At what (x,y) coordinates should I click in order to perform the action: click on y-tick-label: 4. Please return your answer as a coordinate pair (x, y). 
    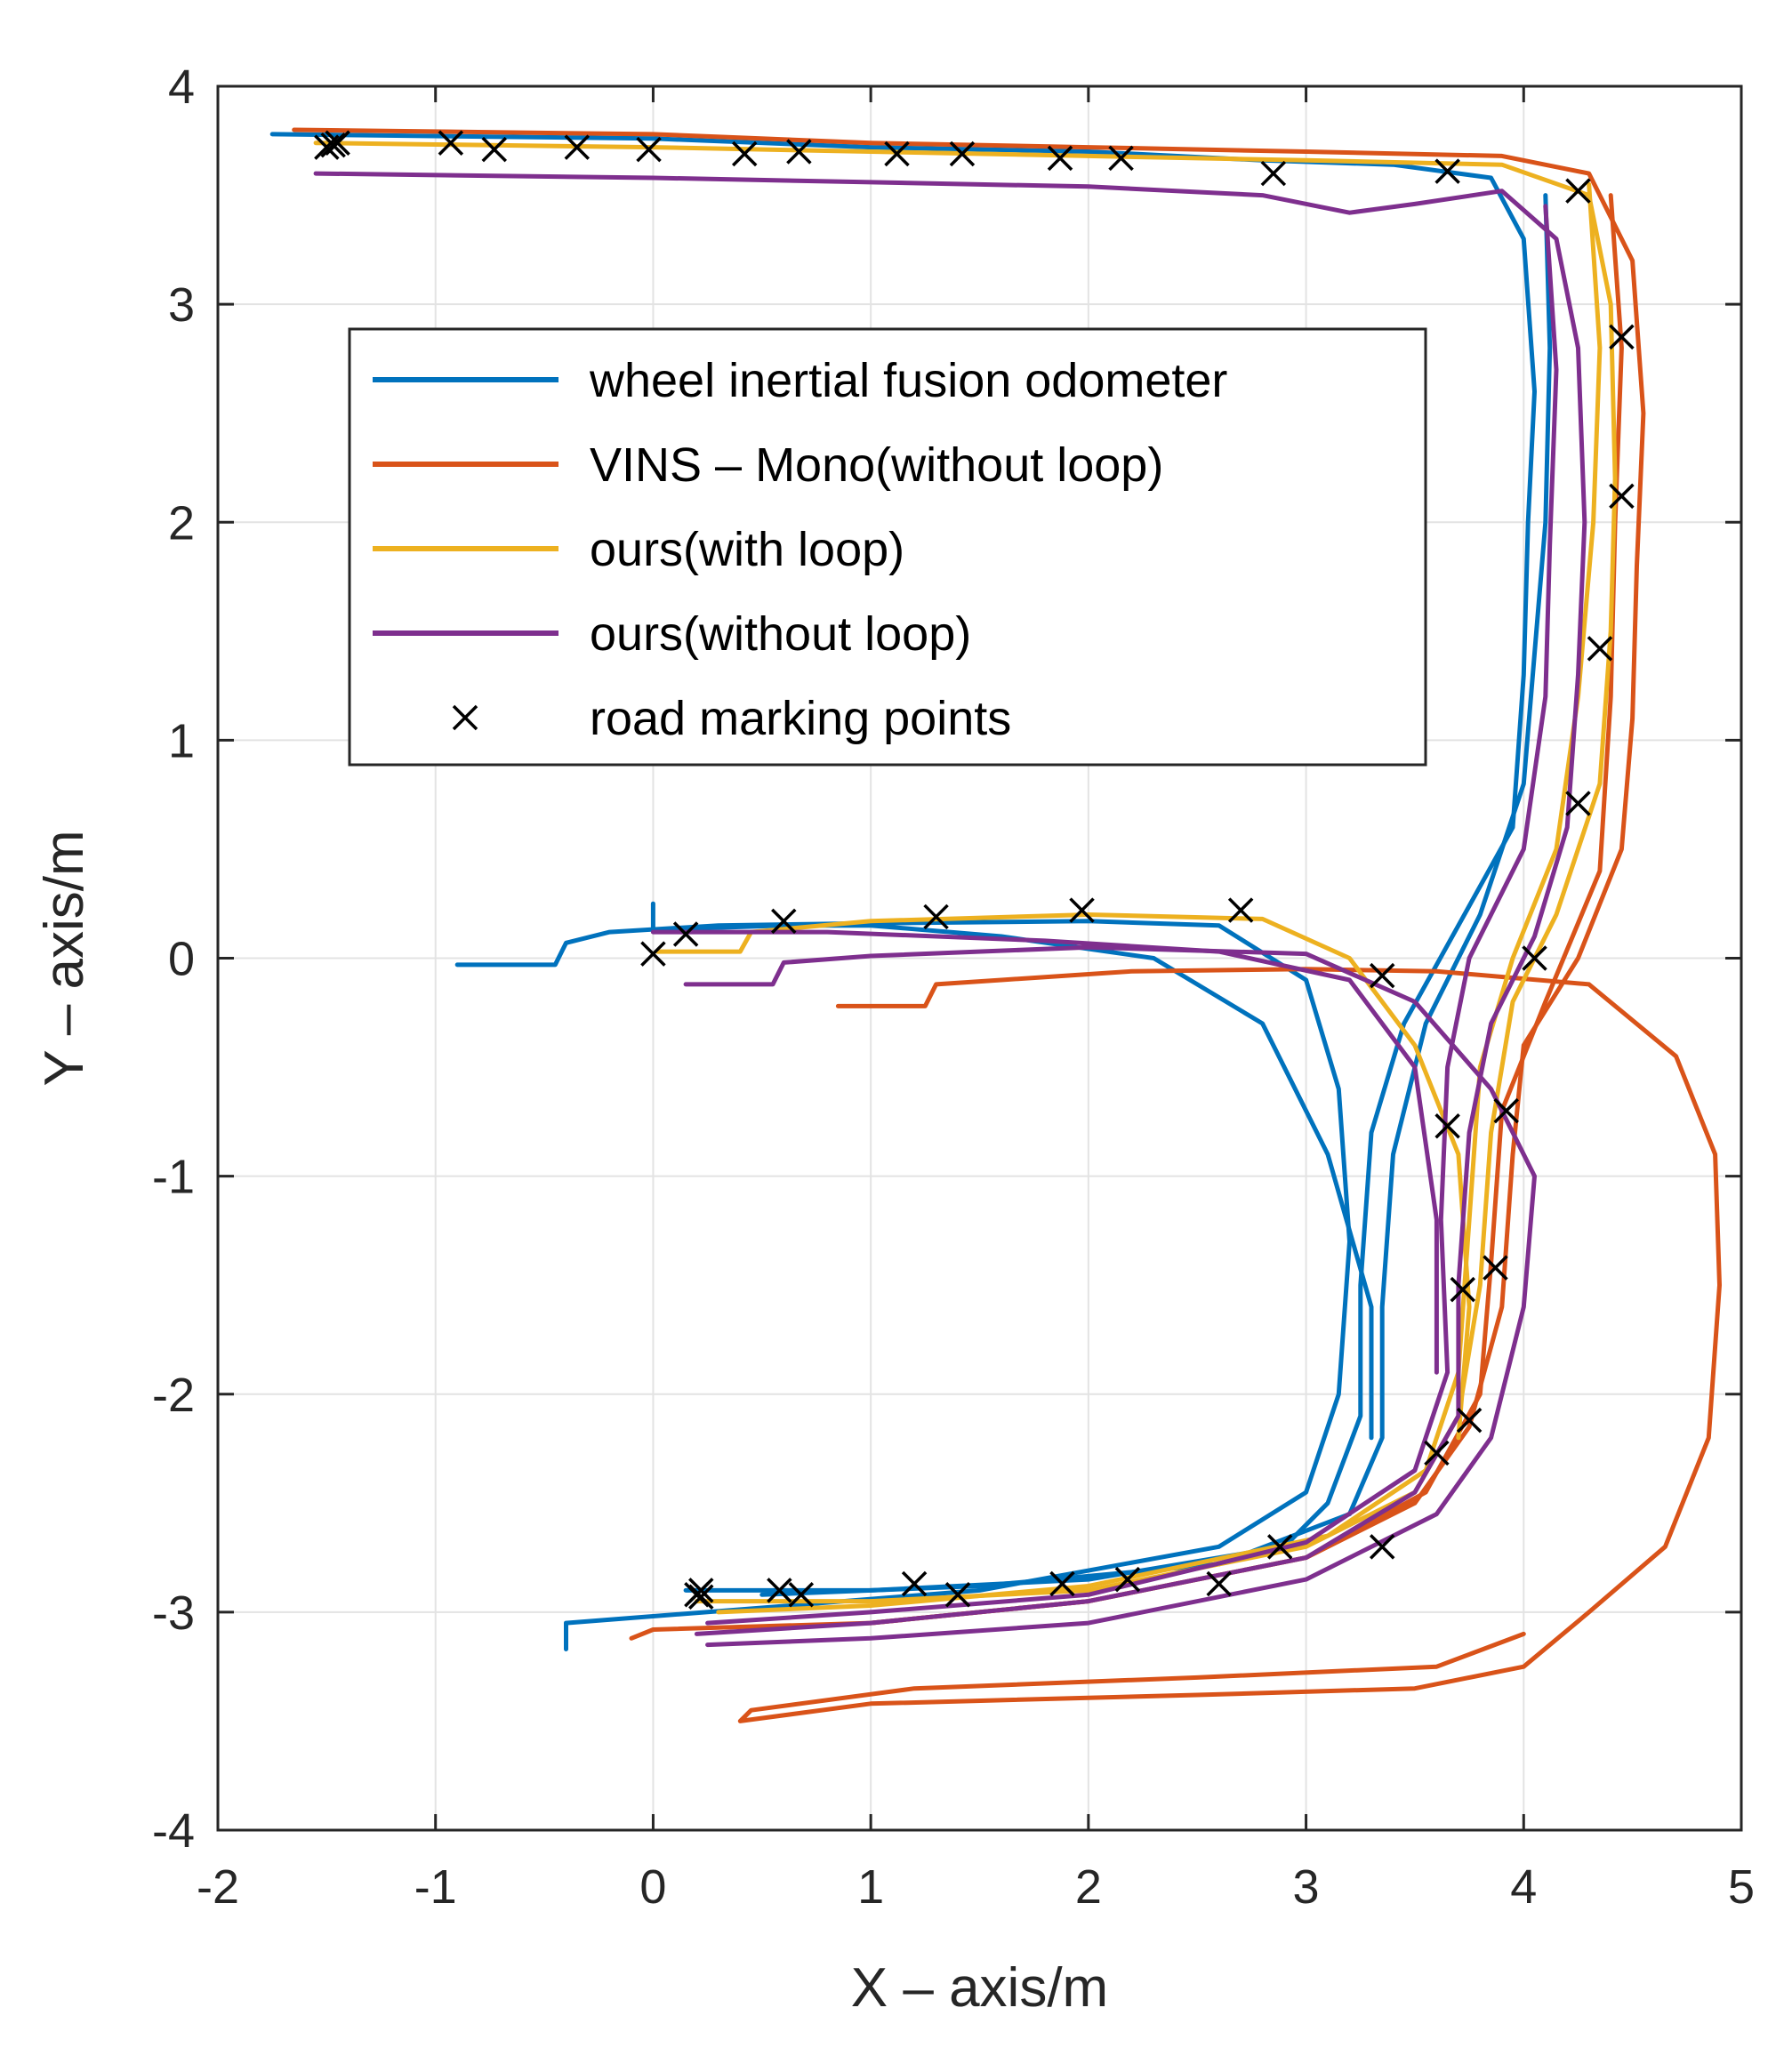
    Looking at the image, I should click on (181, 87).